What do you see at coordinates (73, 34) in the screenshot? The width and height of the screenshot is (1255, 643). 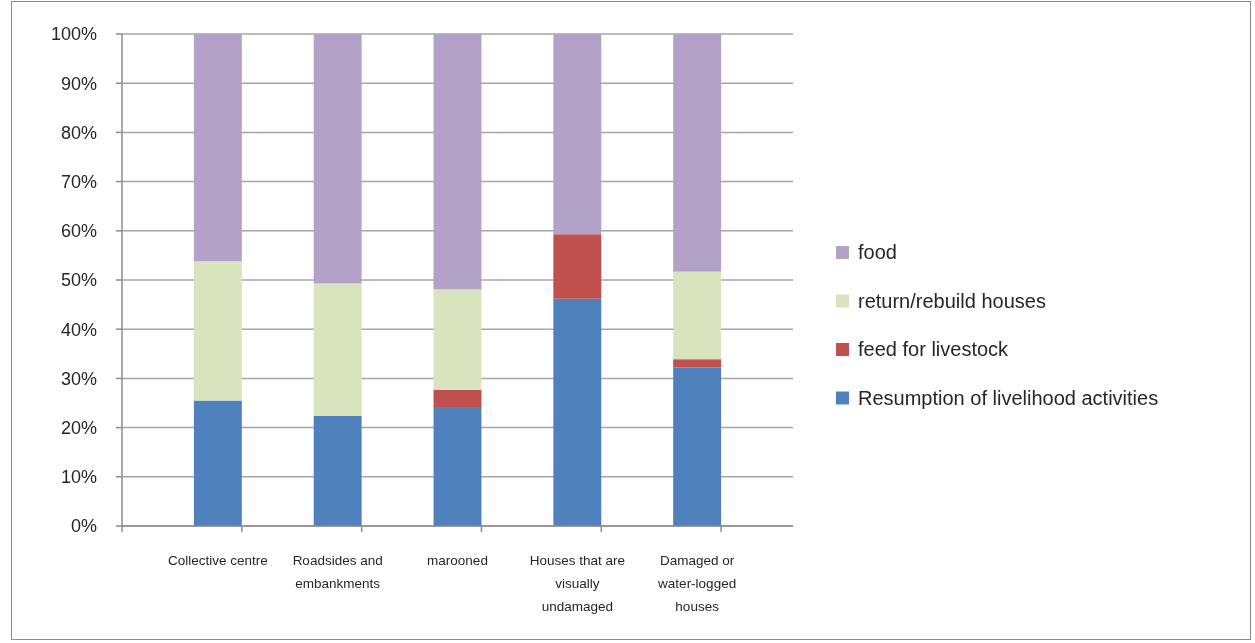 I see `y-tick-label: 100%` at bounding box center [73, 34].